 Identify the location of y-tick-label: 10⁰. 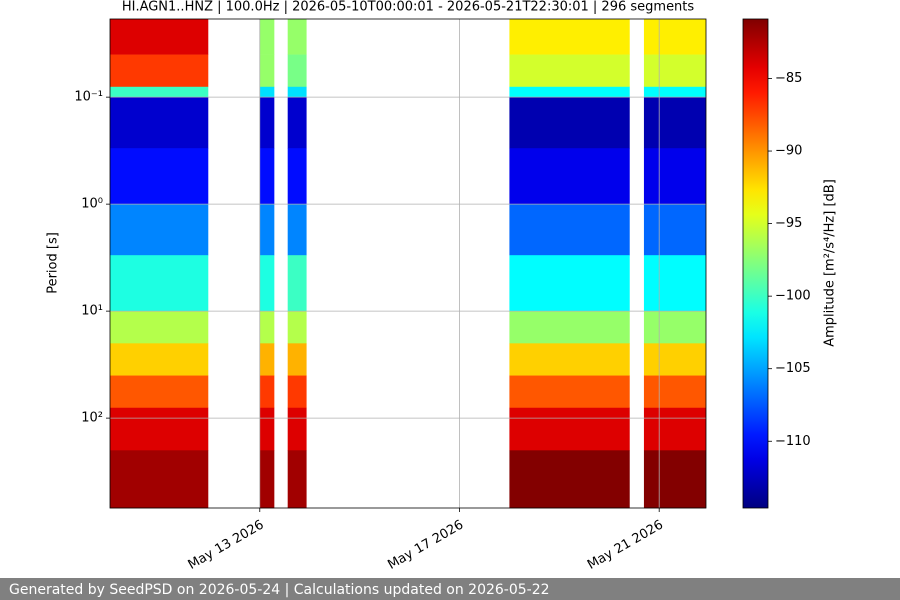
(92, 204).